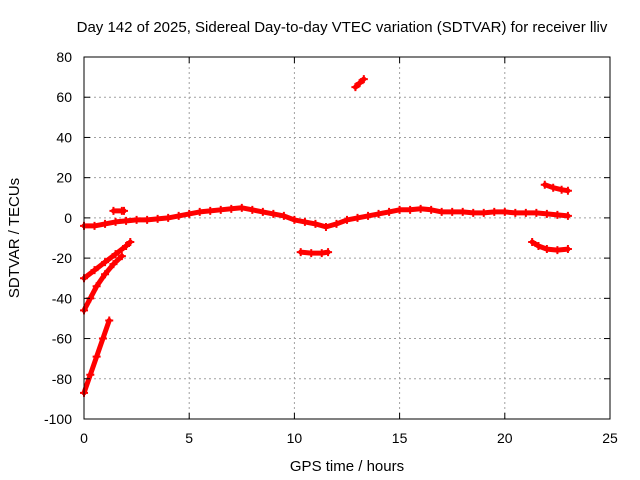  Describe the element at coordinates (64, 97) in the screenshot. I see `y-tick-label: 60` at that location.